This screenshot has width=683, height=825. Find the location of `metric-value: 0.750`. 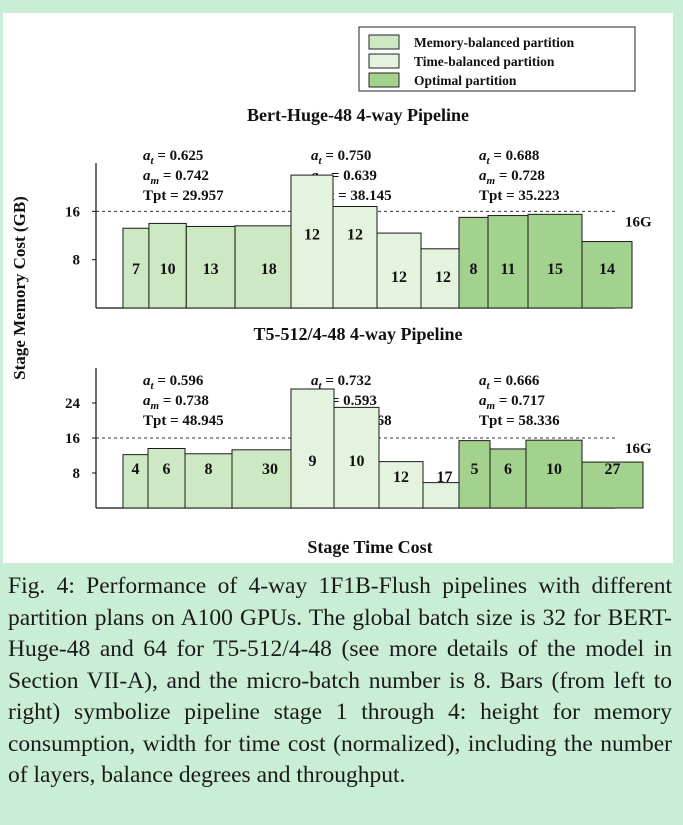

metric-value: 0.750 is located at coordinates (355, 156).